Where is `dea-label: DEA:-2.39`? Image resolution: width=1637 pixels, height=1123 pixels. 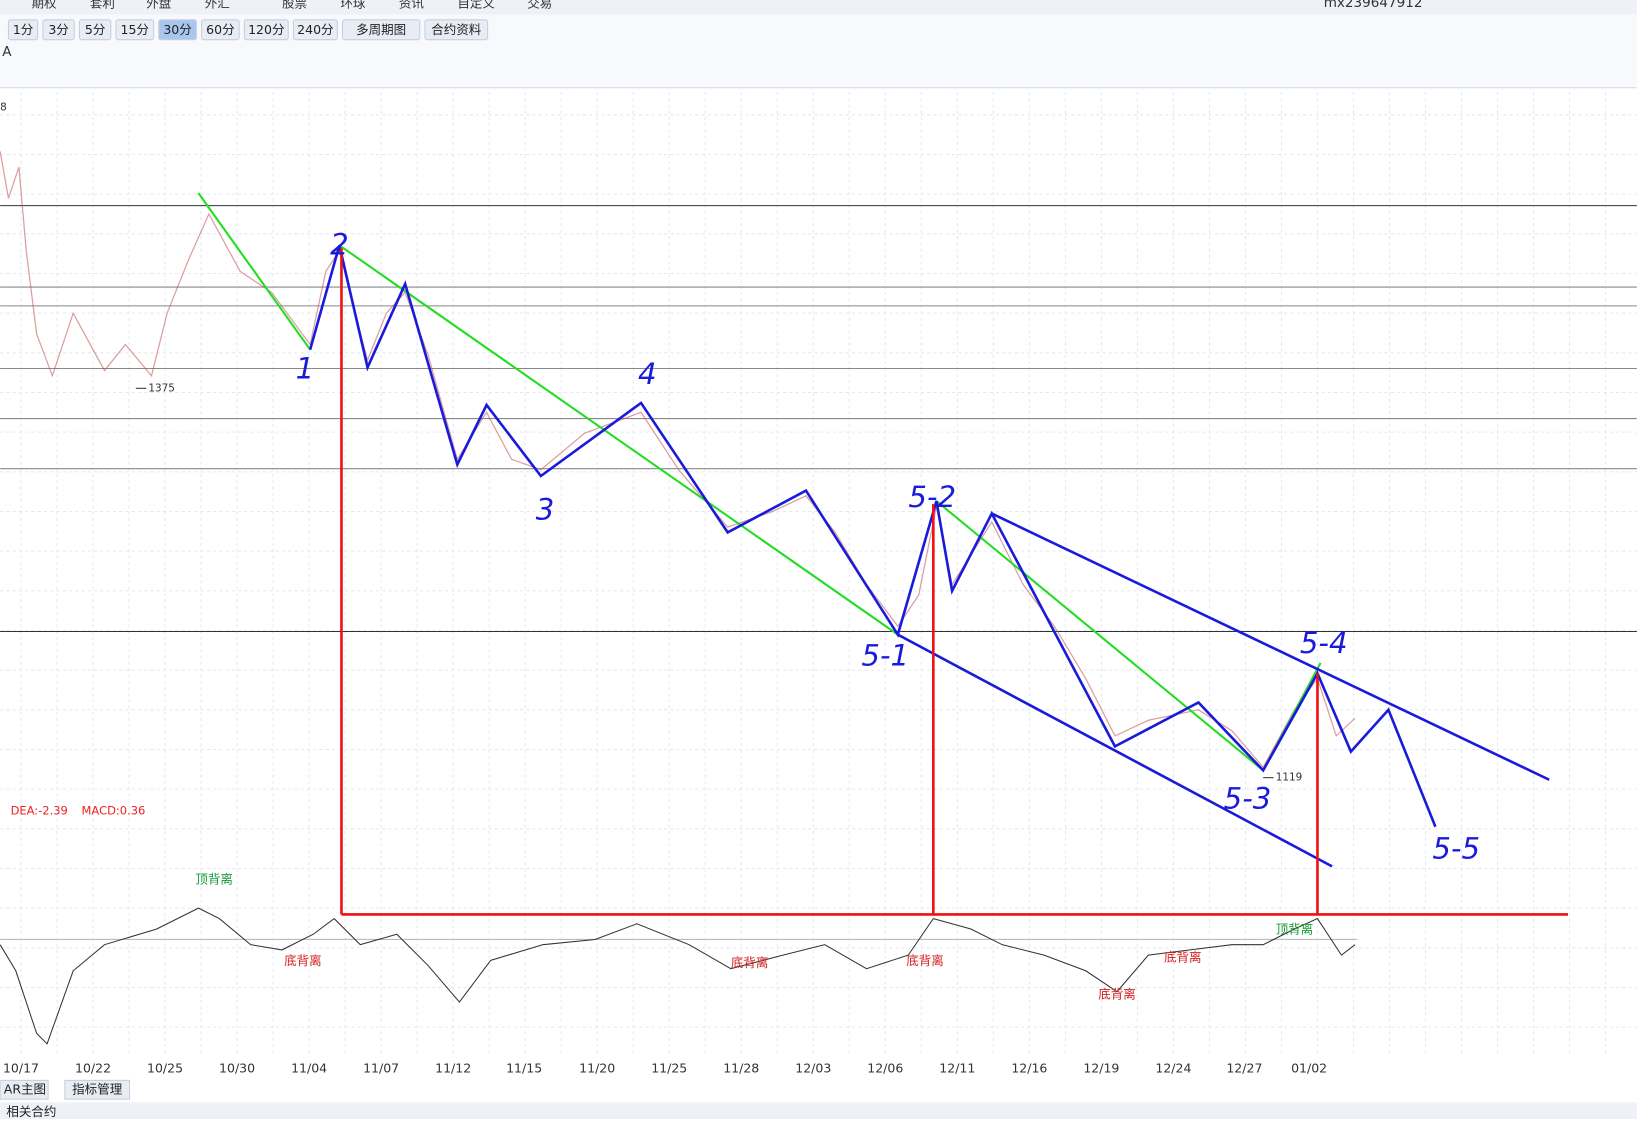
dea-label: DEA:-2.39 is located at coordinates (39, 811).